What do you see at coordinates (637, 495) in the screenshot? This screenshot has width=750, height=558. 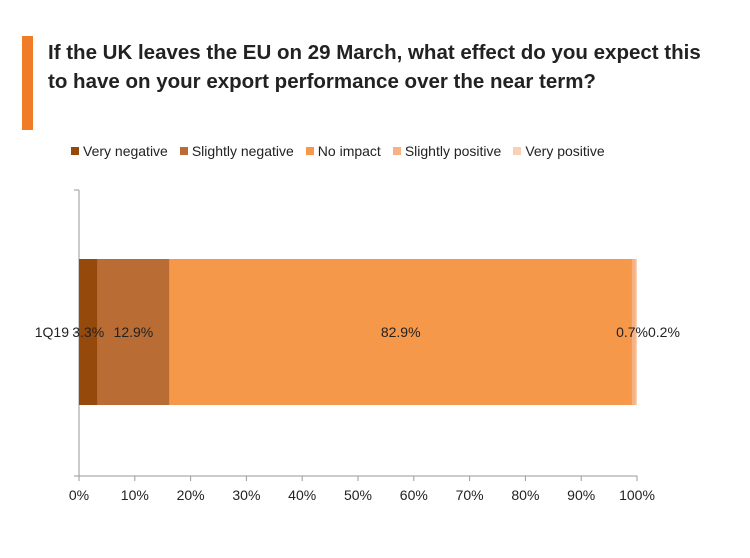 I see `x-tick-label: 100%` at bounding box center [637, 495].